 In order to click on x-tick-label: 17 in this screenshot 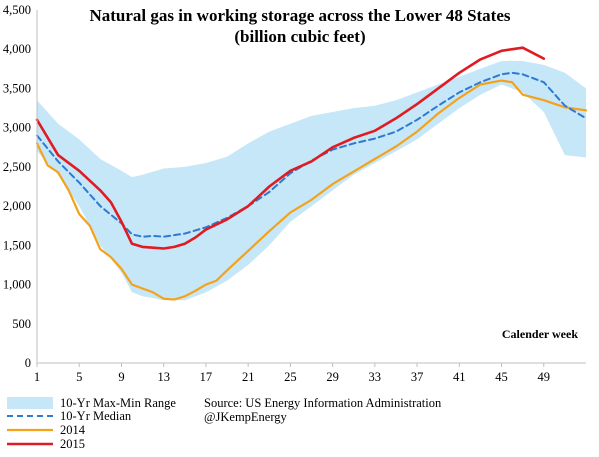, I will do `click(206, 377)`.